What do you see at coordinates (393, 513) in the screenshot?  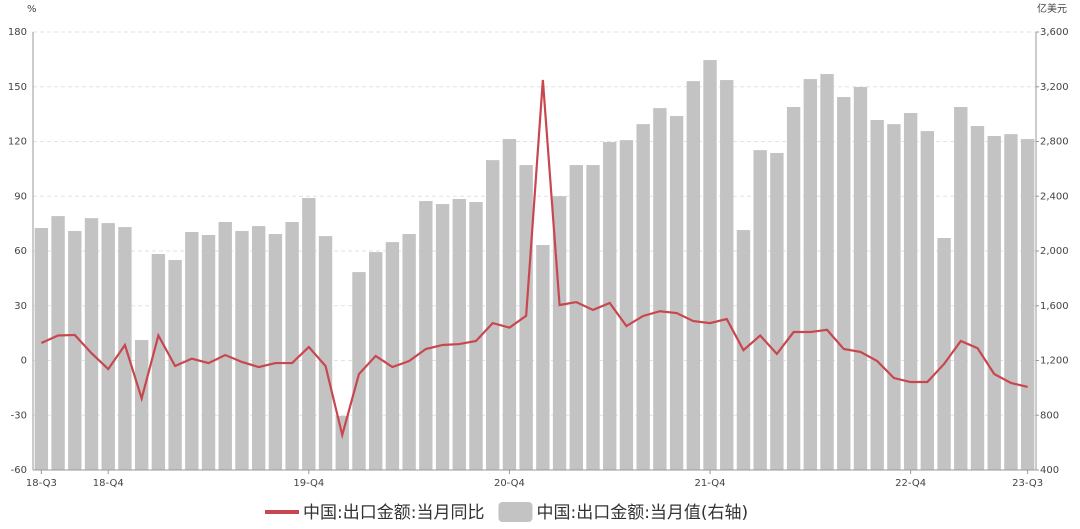 I see `legend-label: 中国:出口金额:当月同比` at bounding box center [393, 513].